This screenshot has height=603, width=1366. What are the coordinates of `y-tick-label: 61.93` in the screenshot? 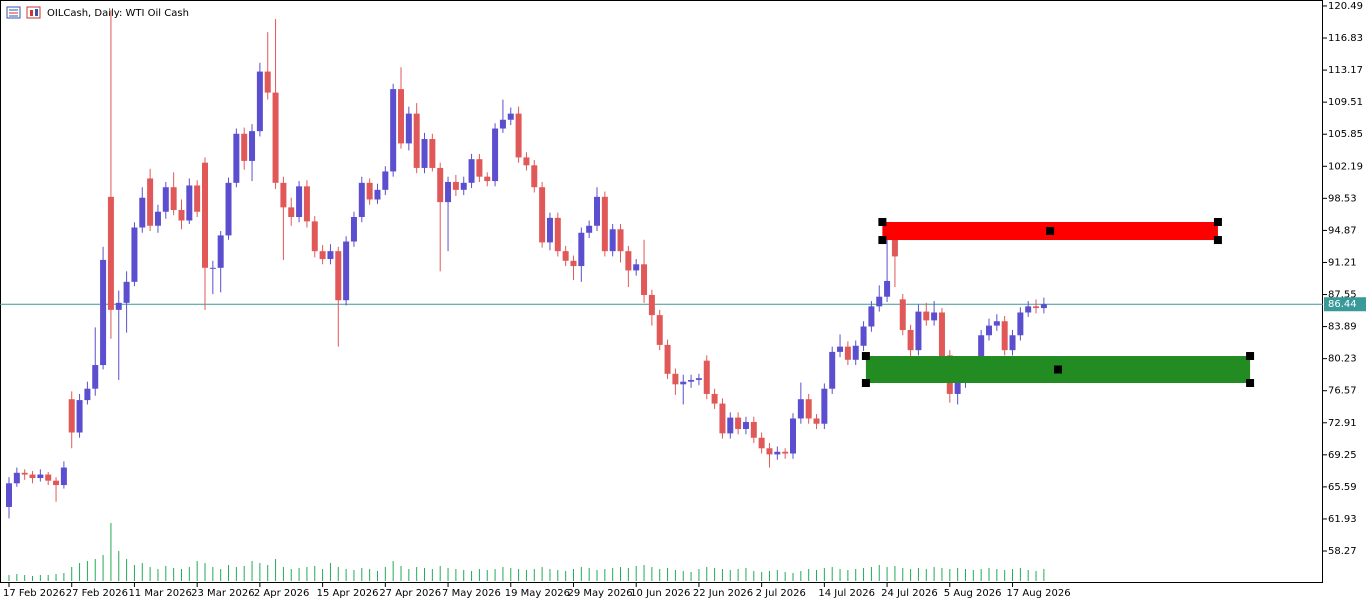 It's located at (1342, 519).